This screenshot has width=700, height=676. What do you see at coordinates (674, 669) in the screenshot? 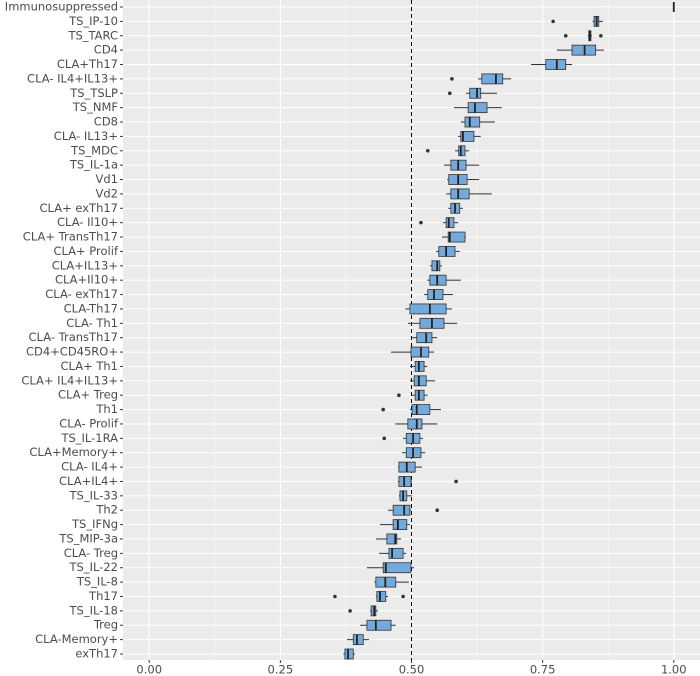
I see `x-tick-label: 1.00` at bounding box center [674, 669].